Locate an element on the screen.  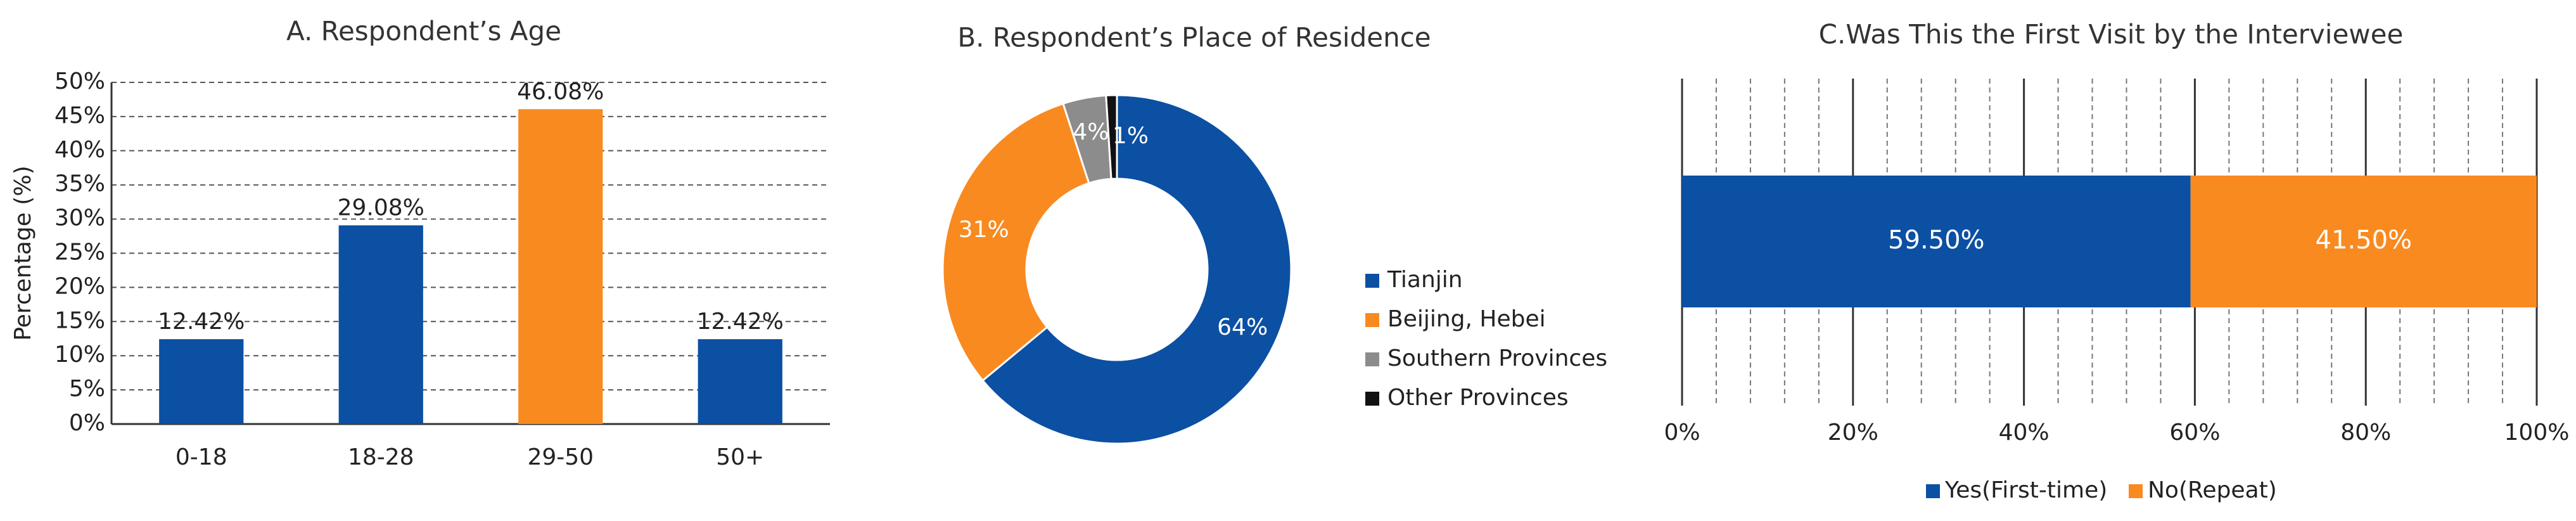
y-tick-label: 45% is located at coordinates (79, 116).